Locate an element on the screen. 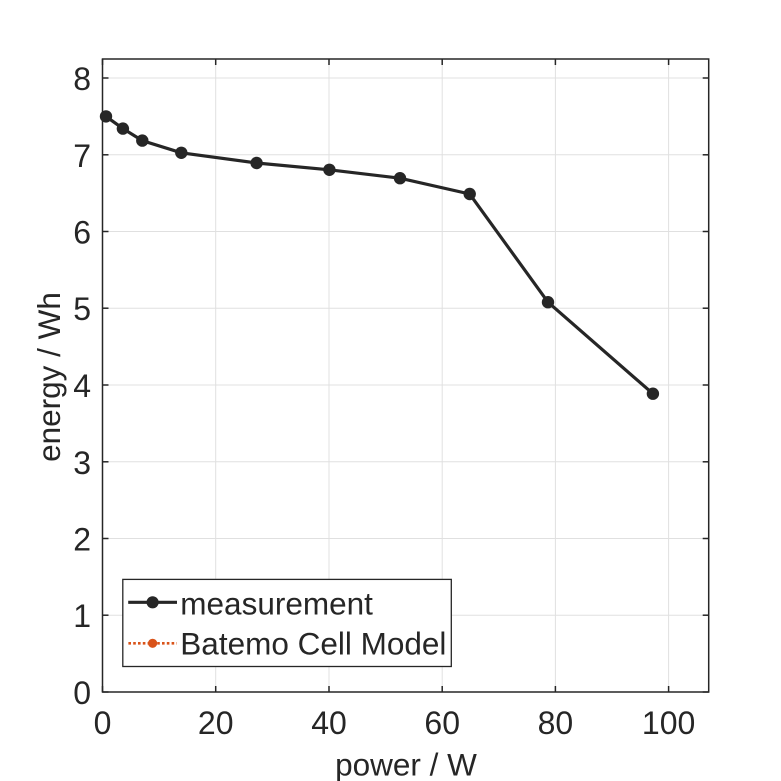  svg-text: 20 is located at coordinates (216, 723).